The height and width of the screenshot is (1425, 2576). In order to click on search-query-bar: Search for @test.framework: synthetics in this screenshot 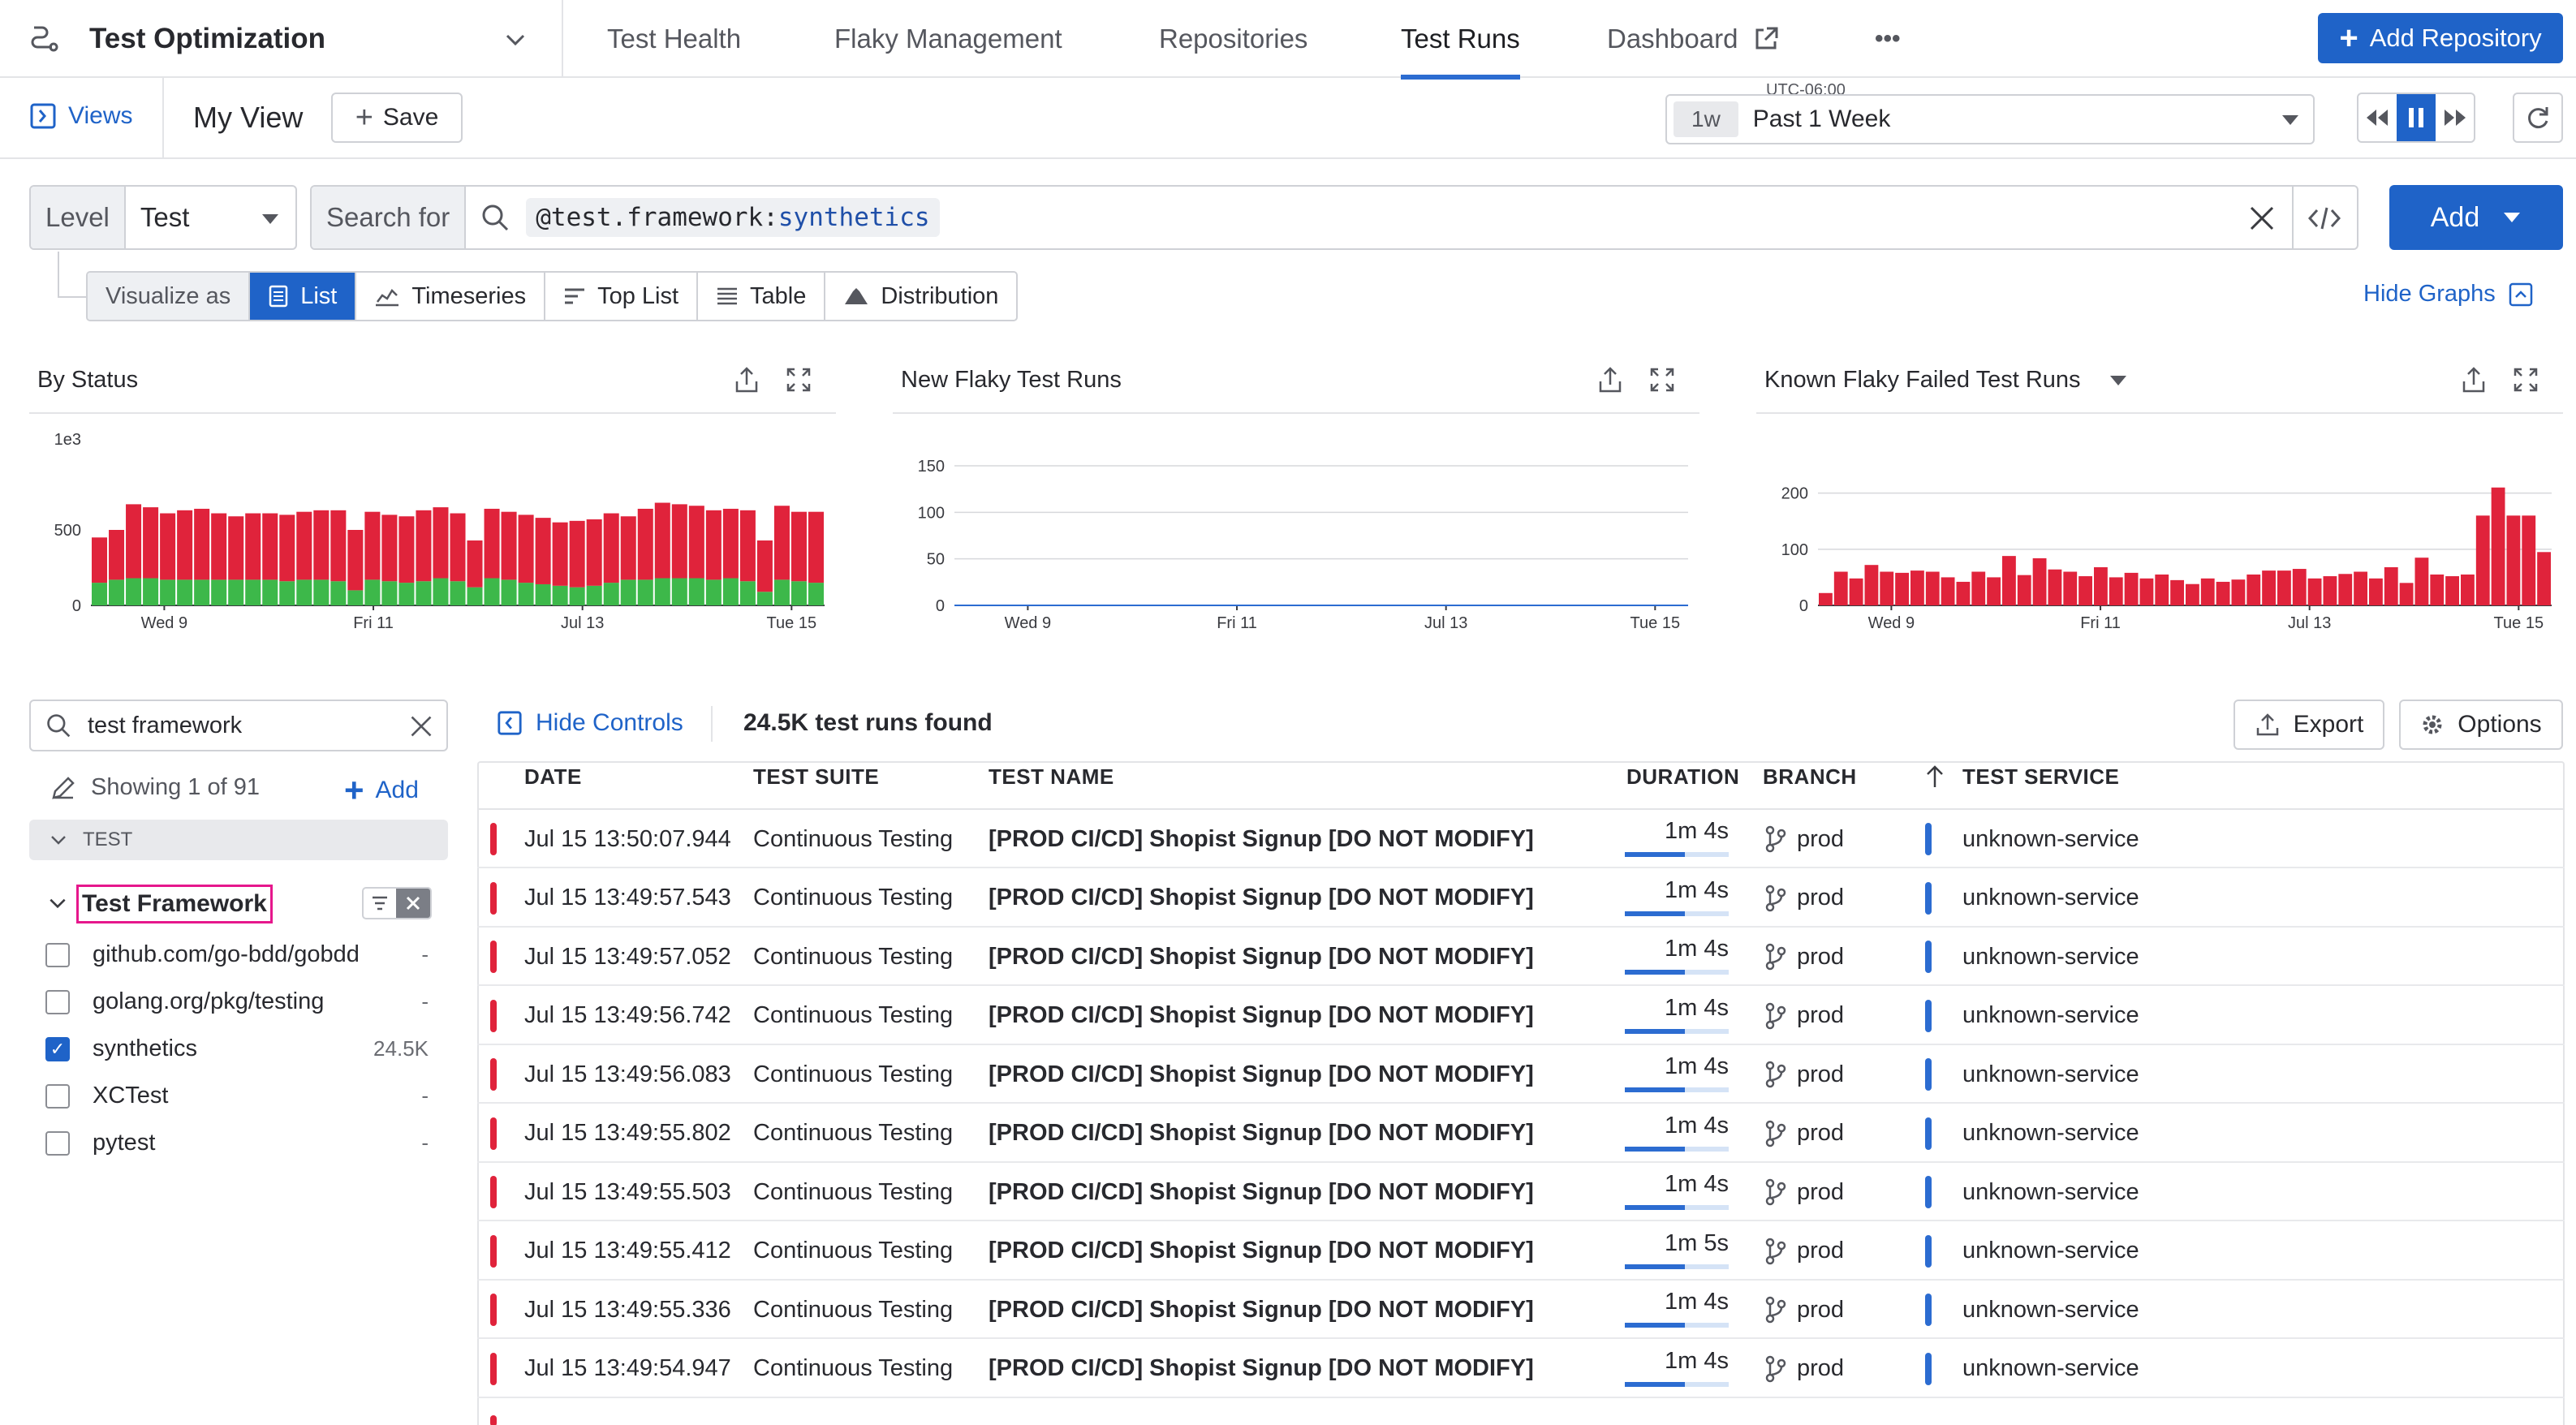, I will do `click(1334, 217)`.